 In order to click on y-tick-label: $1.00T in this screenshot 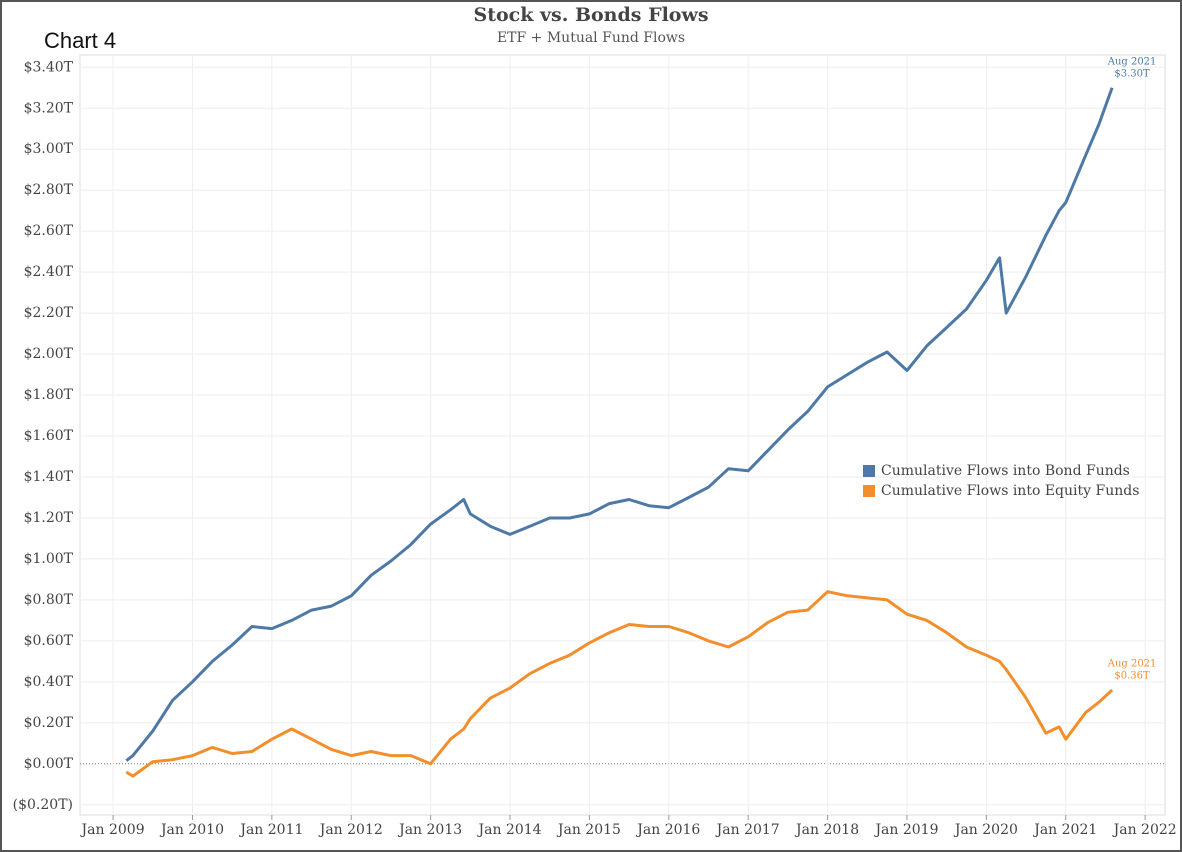, I will do `click(49, 559)`.